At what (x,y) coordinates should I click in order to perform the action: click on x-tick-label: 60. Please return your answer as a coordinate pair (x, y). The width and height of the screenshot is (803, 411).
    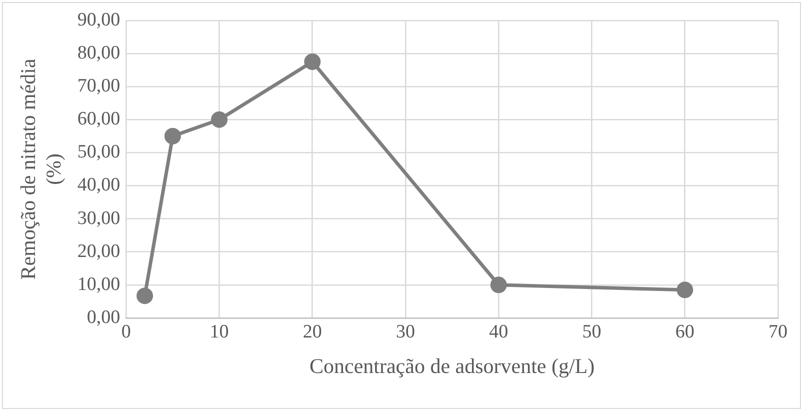
    Looking at the image, I should click on (684, 331).